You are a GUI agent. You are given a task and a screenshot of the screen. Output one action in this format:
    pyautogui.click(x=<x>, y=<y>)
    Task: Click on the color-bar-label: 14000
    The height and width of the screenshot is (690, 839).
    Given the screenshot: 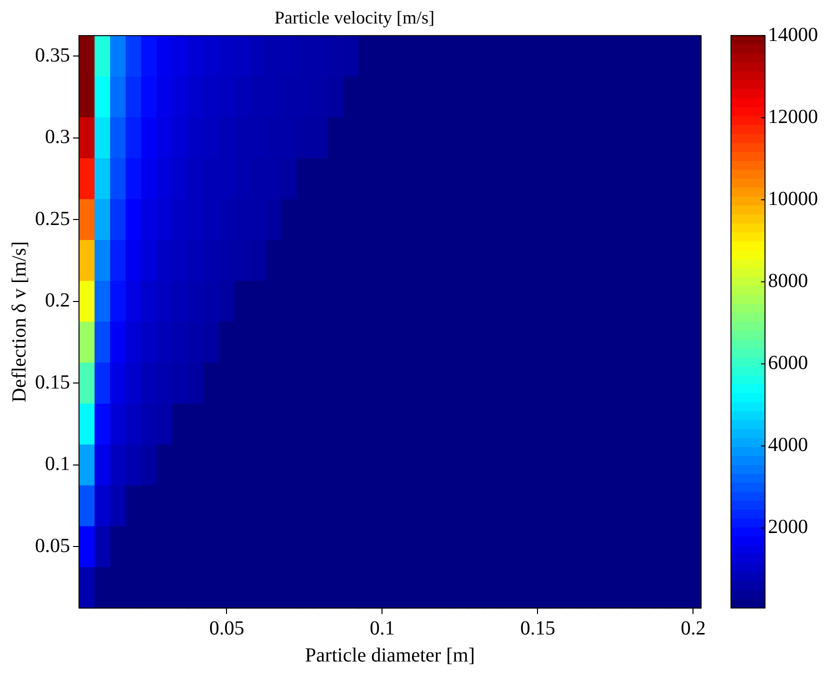 What is the action you would take?
    pyautogui.click(x=793, y=35)
    